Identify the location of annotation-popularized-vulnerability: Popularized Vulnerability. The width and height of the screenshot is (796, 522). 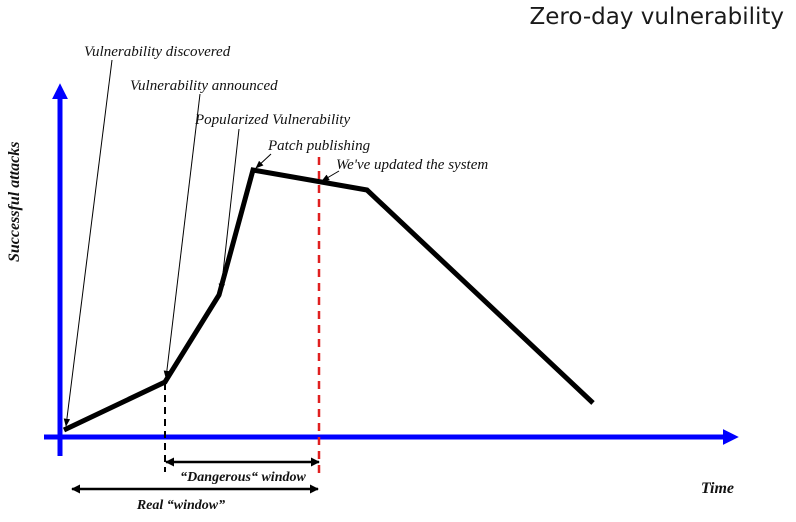
(272, 120).